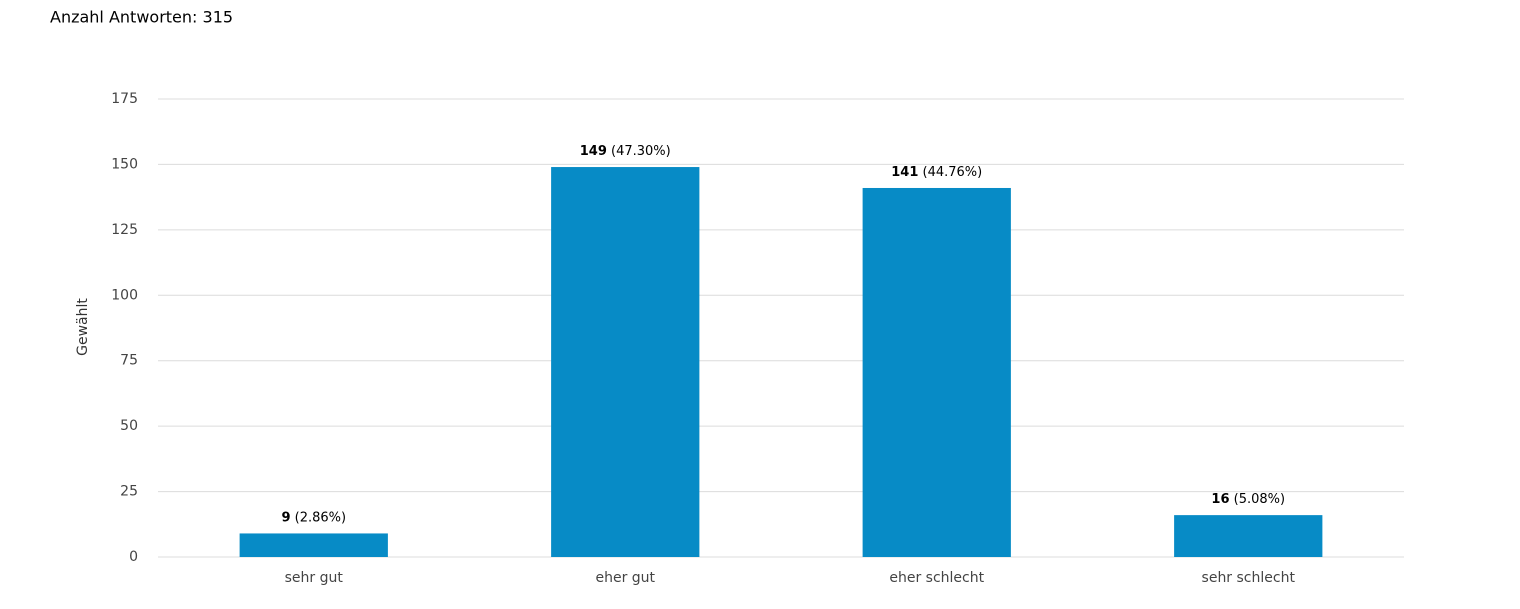  I want to click on data-label-share: (44.76%), so click(950, 171).